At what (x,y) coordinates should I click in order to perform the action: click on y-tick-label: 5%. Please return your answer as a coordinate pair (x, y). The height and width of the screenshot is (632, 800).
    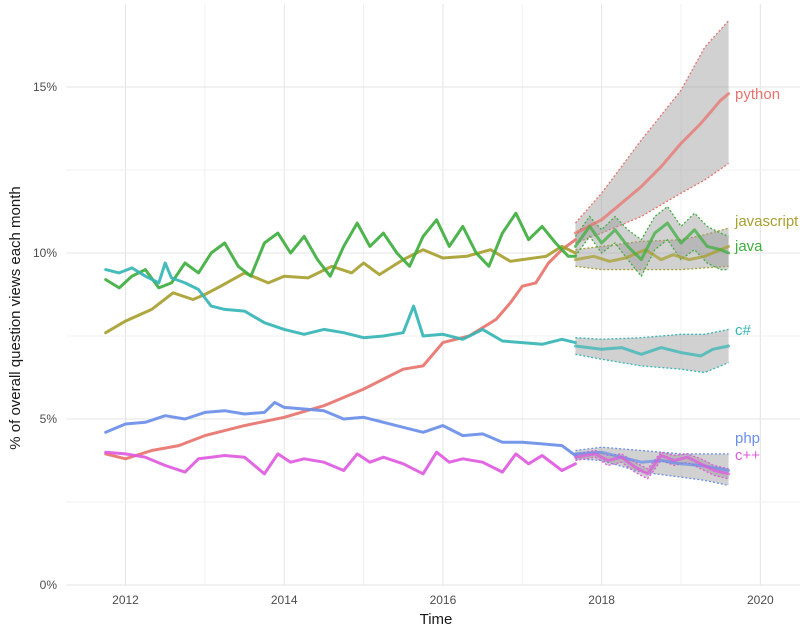
    Looking at the image, I should click on (49, 419).